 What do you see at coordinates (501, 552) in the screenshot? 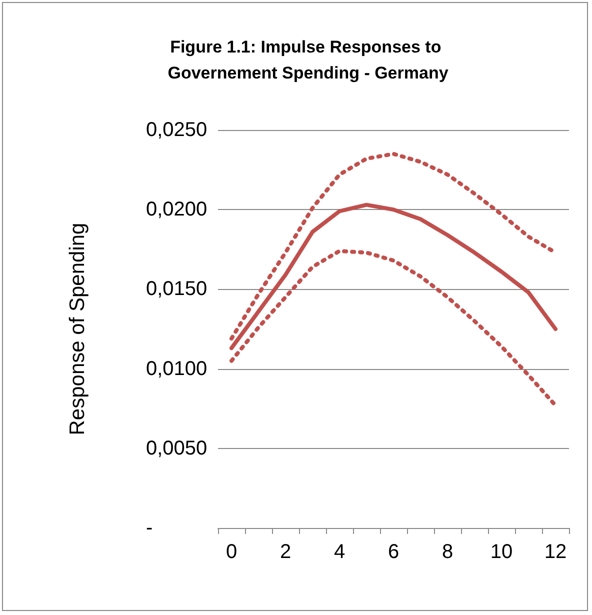
I see `x-tick-label: 10` at bounding box center [501, 552].